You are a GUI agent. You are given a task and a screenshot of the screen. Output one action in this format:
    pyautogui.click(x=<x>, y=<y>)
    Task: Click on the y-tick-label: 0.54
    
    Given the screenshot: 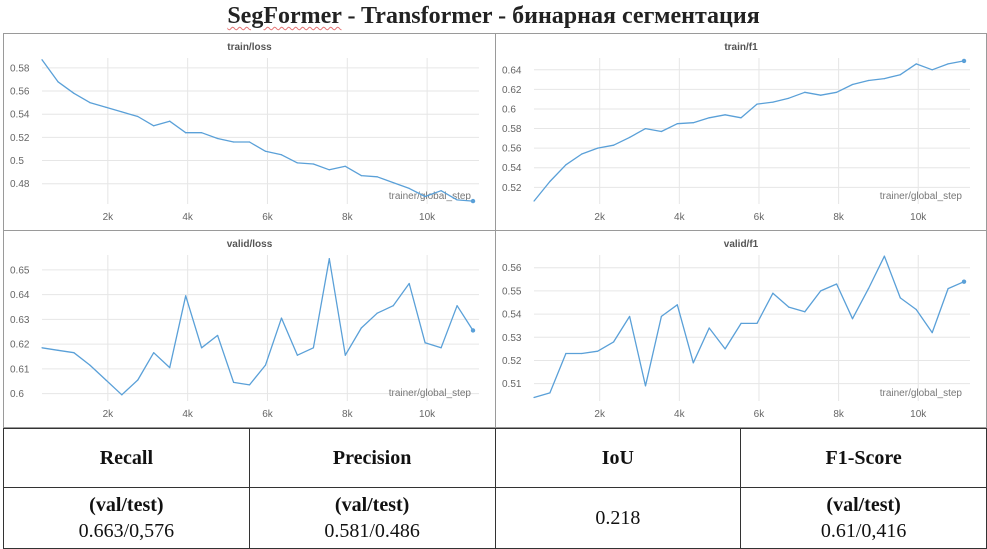 What is the action you would take?
    pyautogui.click(x=512, y=168)
    